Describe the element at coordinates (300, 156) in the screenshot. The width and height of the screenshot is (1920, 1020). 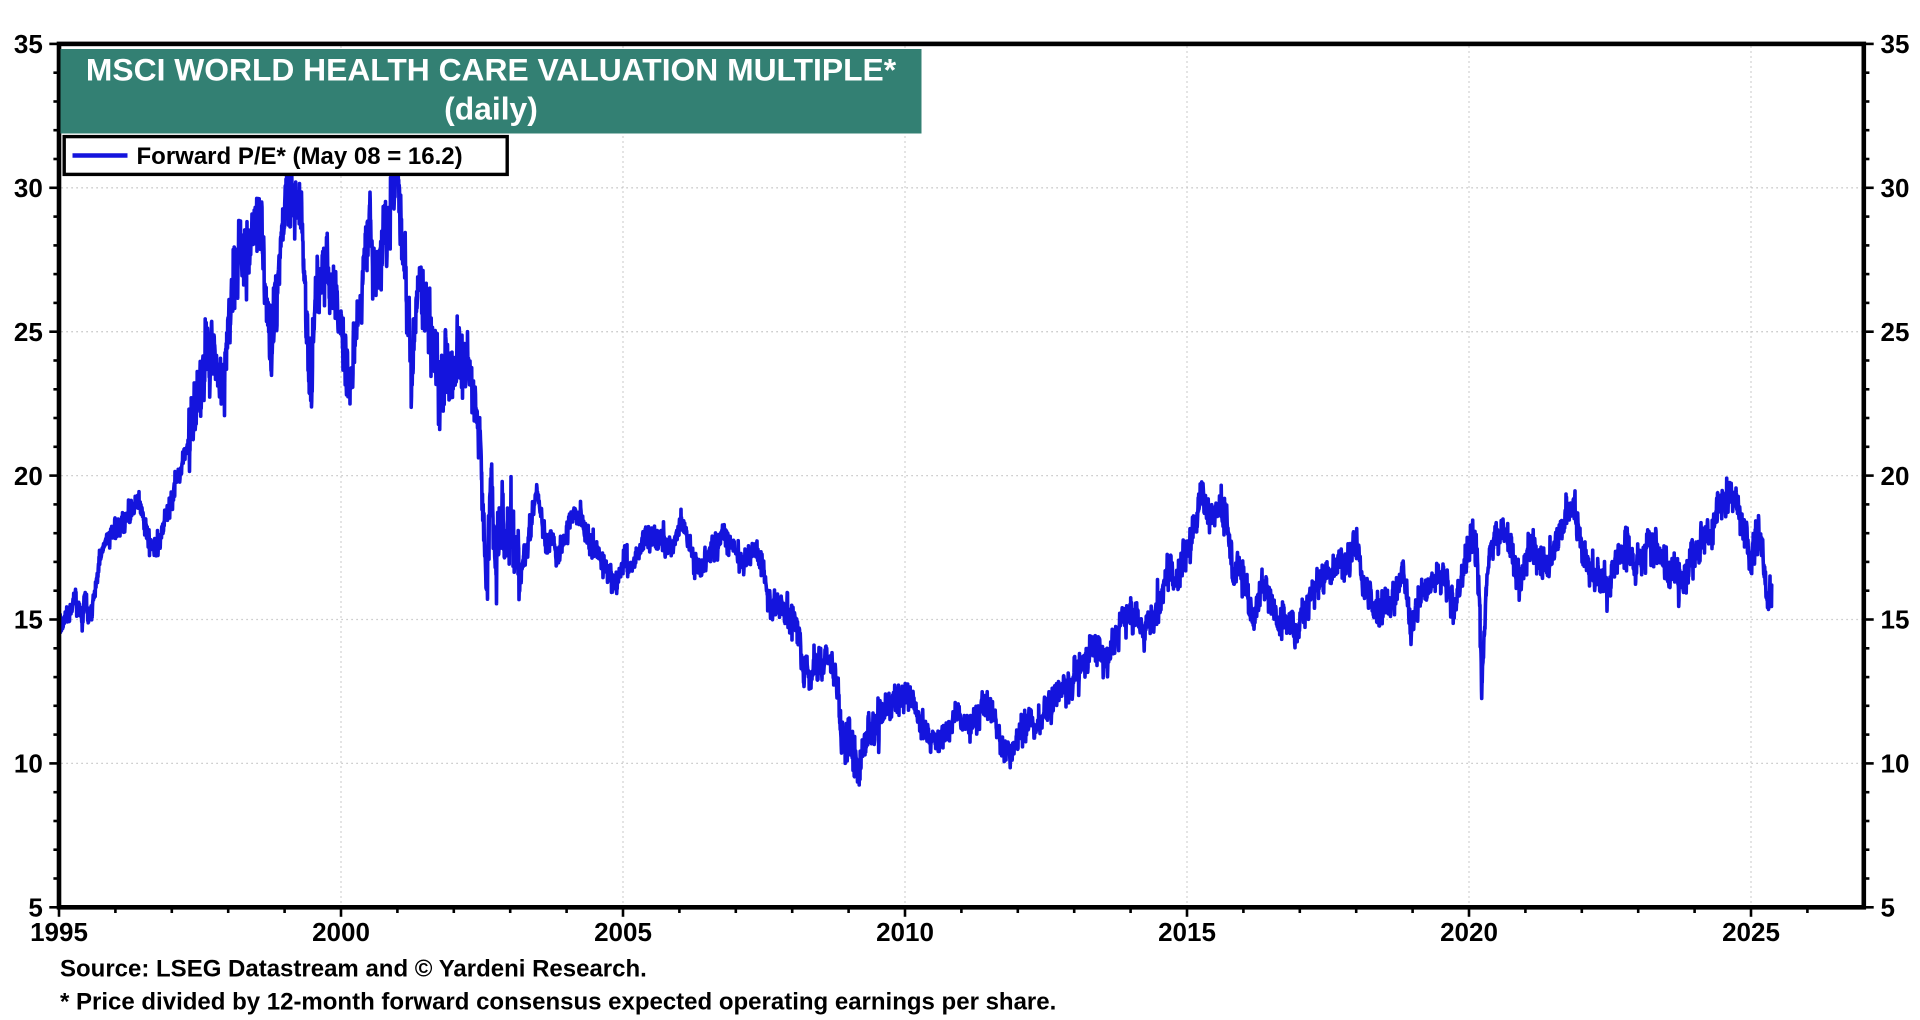
I see `svg-text: Forward P/E* (May 08 = 16.2)` at that location.